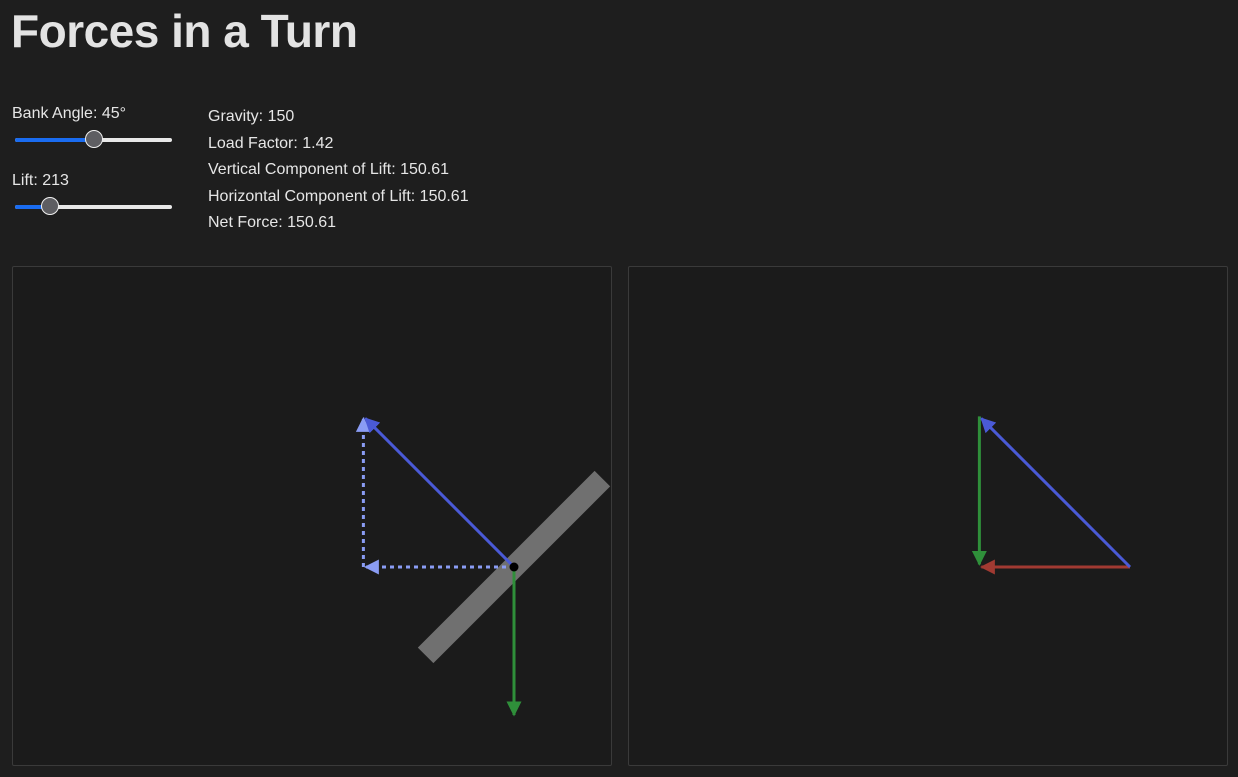 The height and width of the screenshot is (777, 1238). Describe the element at coordinates (514, 567) in the screenshot. I see `center-of-gravity-point` at that location.